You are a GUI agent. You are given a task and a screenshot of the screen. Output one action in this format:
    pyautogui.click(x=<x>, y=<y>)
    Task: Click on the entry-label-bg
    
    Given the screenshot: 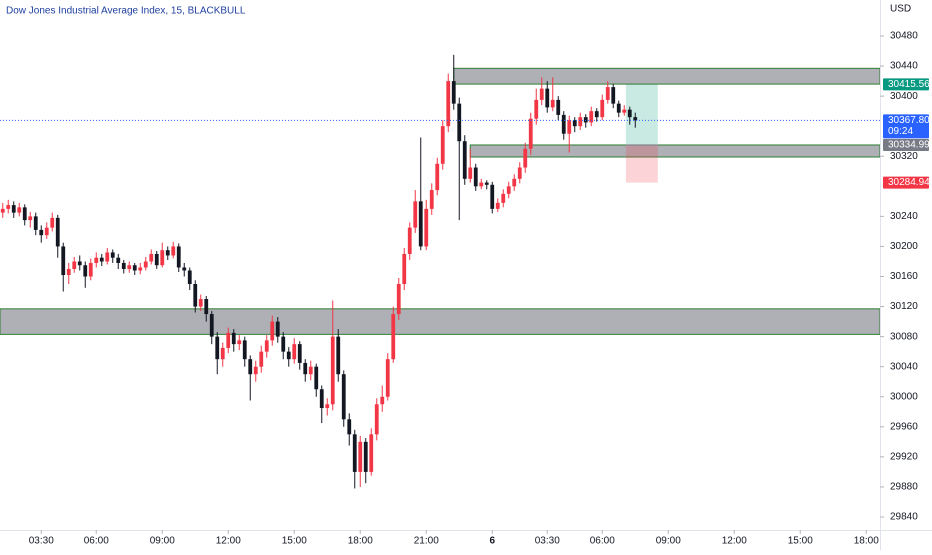 What is the action you would take?
    pyautogui.click(x=906, y=144)
    